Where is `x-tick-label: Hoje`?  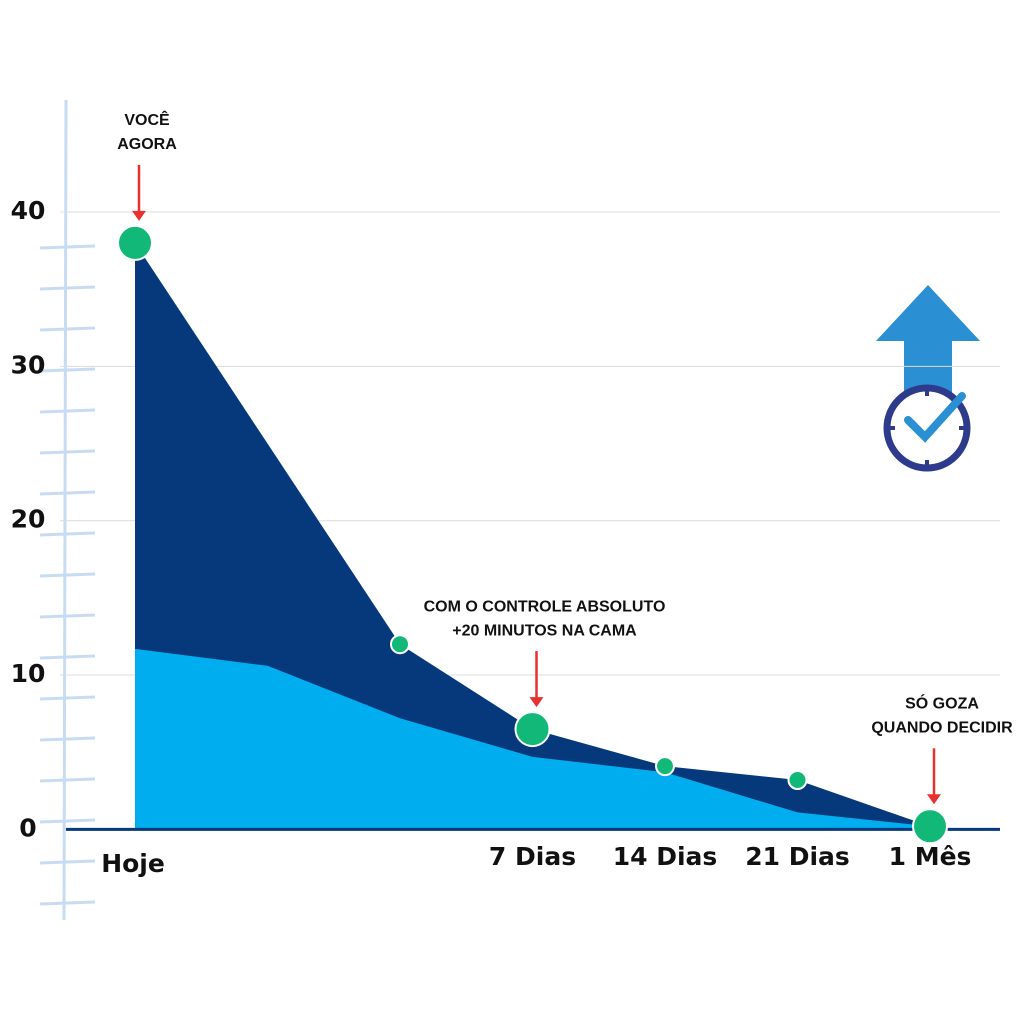 x-tick-label: Hoje is located at coordinates (133, 863).